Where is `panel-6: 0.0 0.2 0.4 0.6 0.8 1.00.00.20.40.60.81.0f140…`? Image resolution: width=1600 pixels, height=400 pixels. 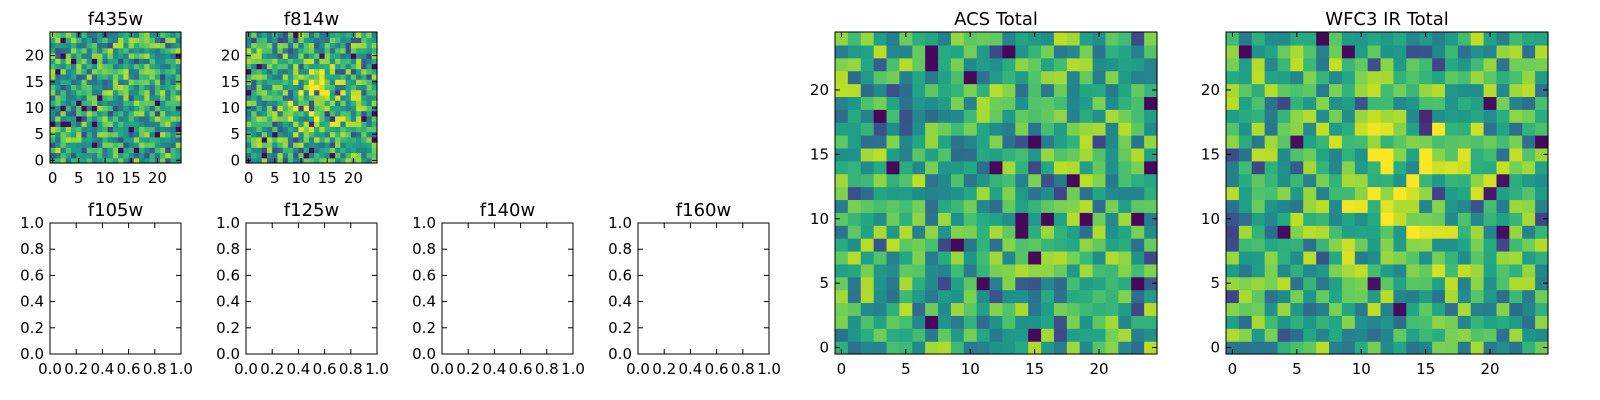
panel-6: 0.0 0.2 0.4 0.6 0.8 1.00.00.20.40.60.81.0f140… is located at coordinates (498, 289).